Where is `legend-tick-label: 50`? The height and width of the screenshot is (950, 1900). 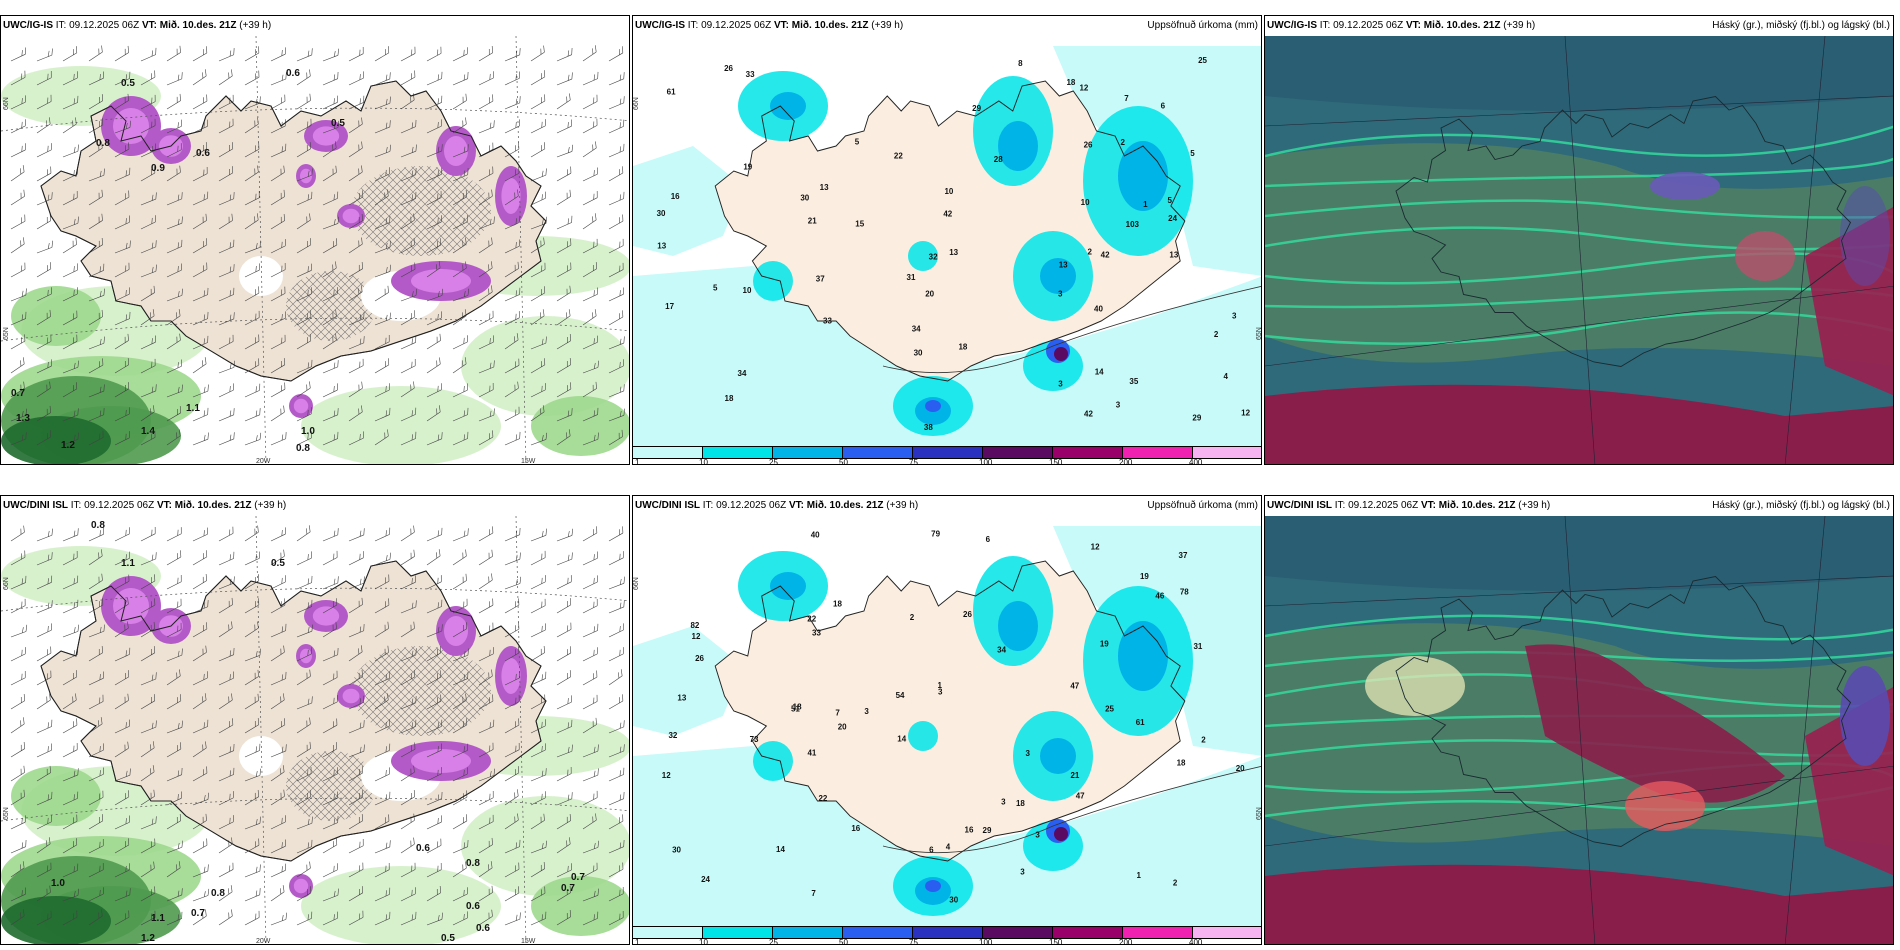 legend-tick-label: 50 is located at coordinates (843, 941).